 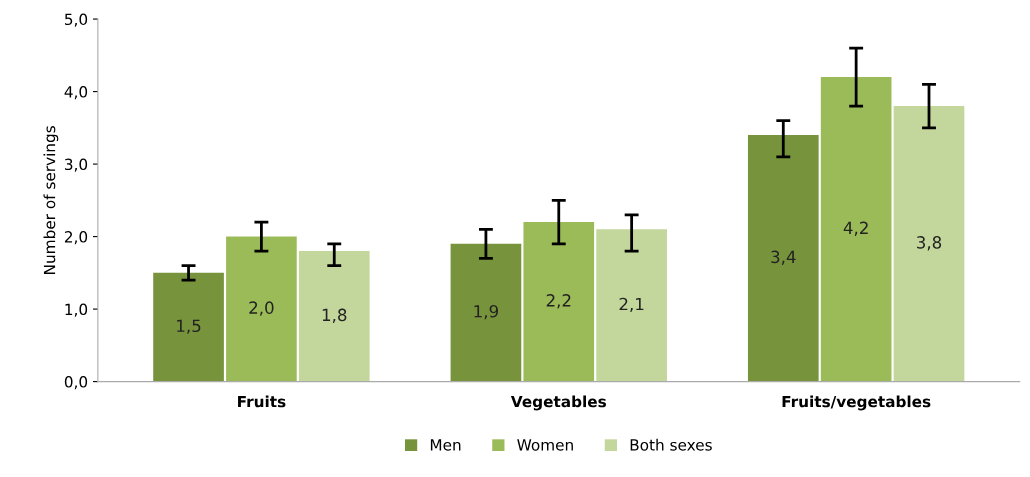 I want to click on y-tick-label: 5,0, so click(x=76, y=20).